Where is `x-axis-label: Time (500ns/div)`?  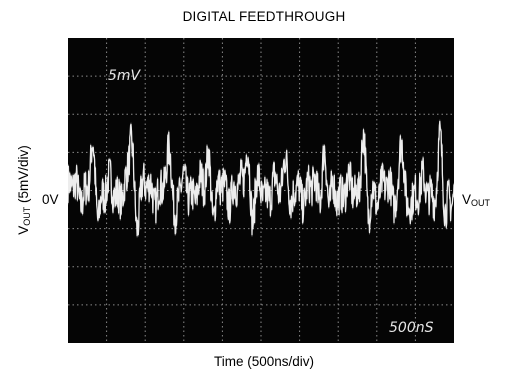 x-axis-label: Time (500ns/div) is located at coordinates (264, 361).